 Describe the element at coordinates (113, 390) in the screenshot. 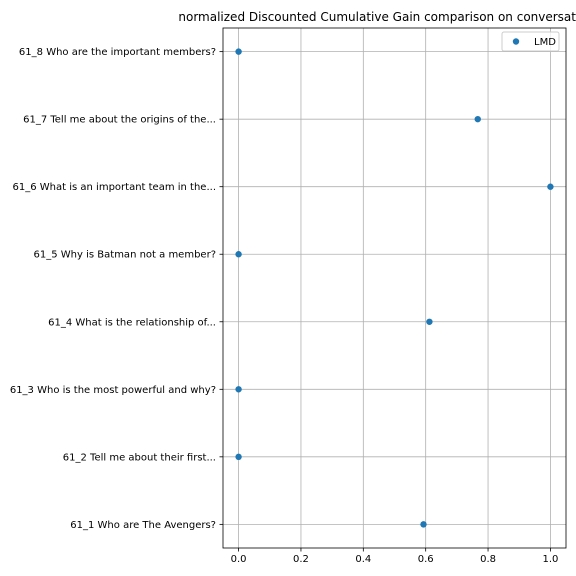

I see `y-tick-label: 61_3 Who is the most powerful and why?` at that location.